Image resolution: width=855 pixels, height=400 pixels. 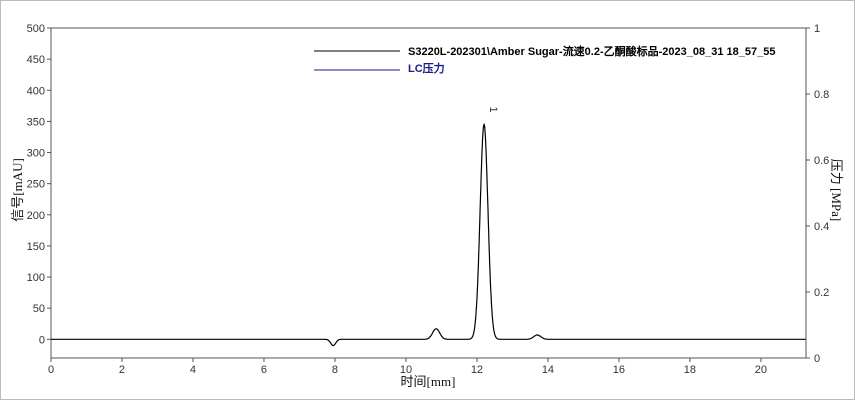 I want to click on legend-label-pressure: LC压力, so click(x=426, y=68).